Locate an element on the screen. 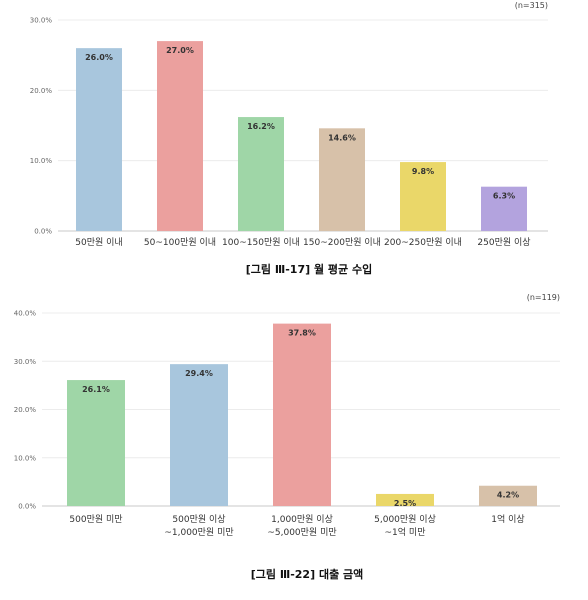 The image size is (588, 600). data-label: 26.1% is located at coordinates (96, 389).